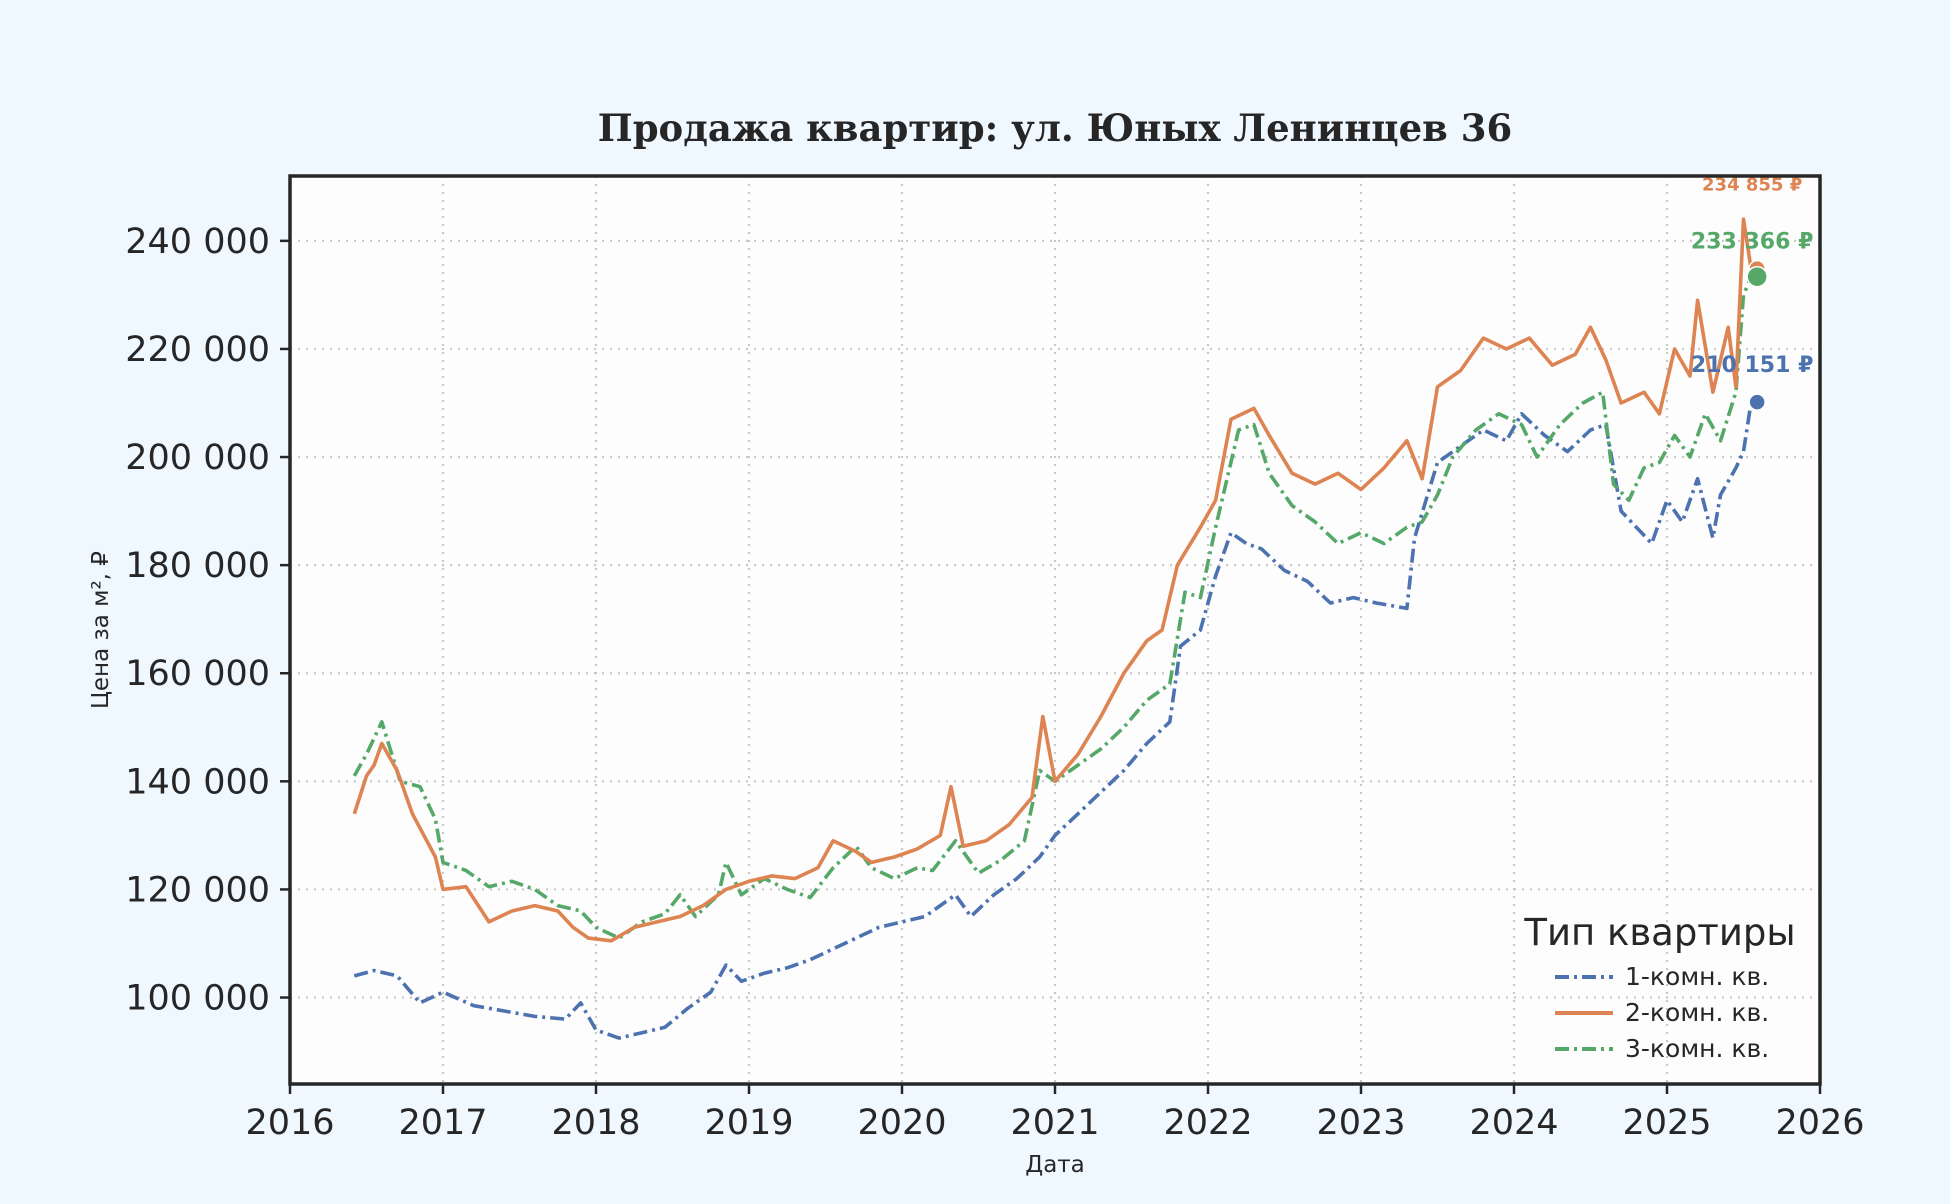  I want to click on x-tick-label: 2020, so click(901, 1123).